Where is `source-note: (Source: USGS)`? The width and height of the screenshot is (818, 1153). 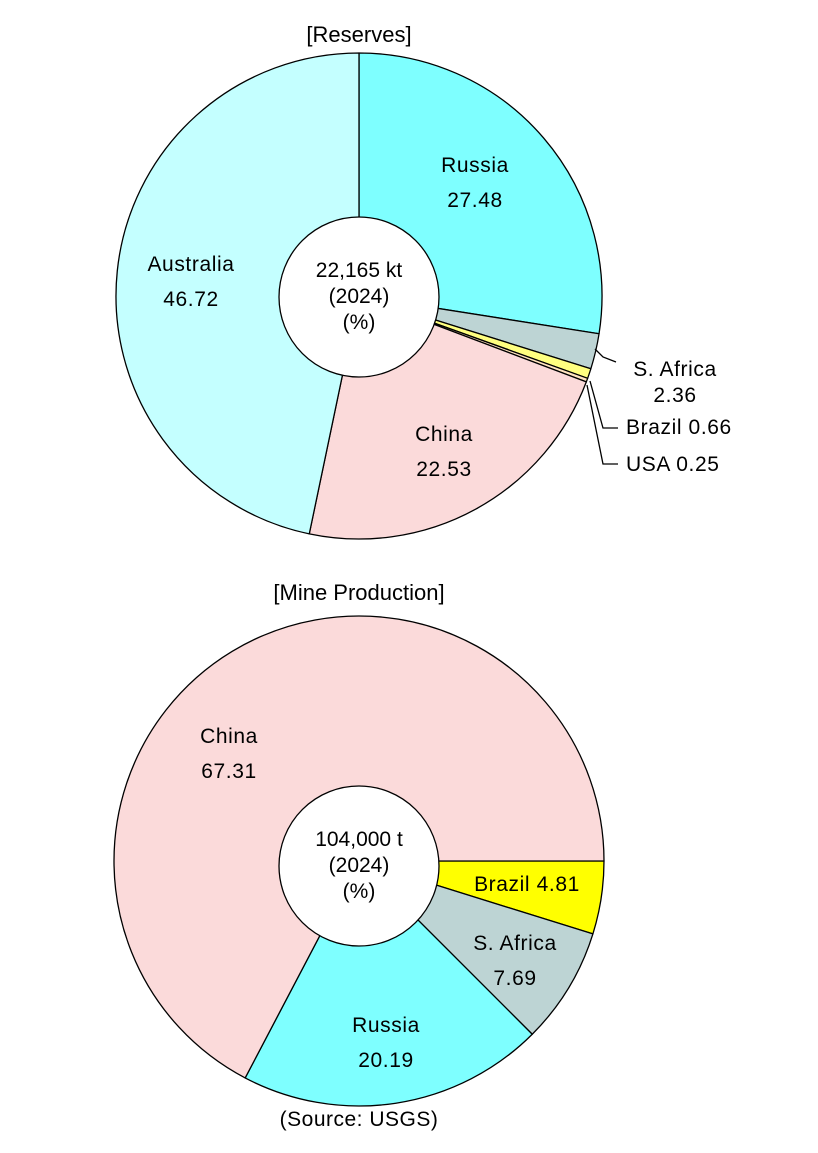 source-note: (Source: USGS) is located at coordinates (359, 1119).